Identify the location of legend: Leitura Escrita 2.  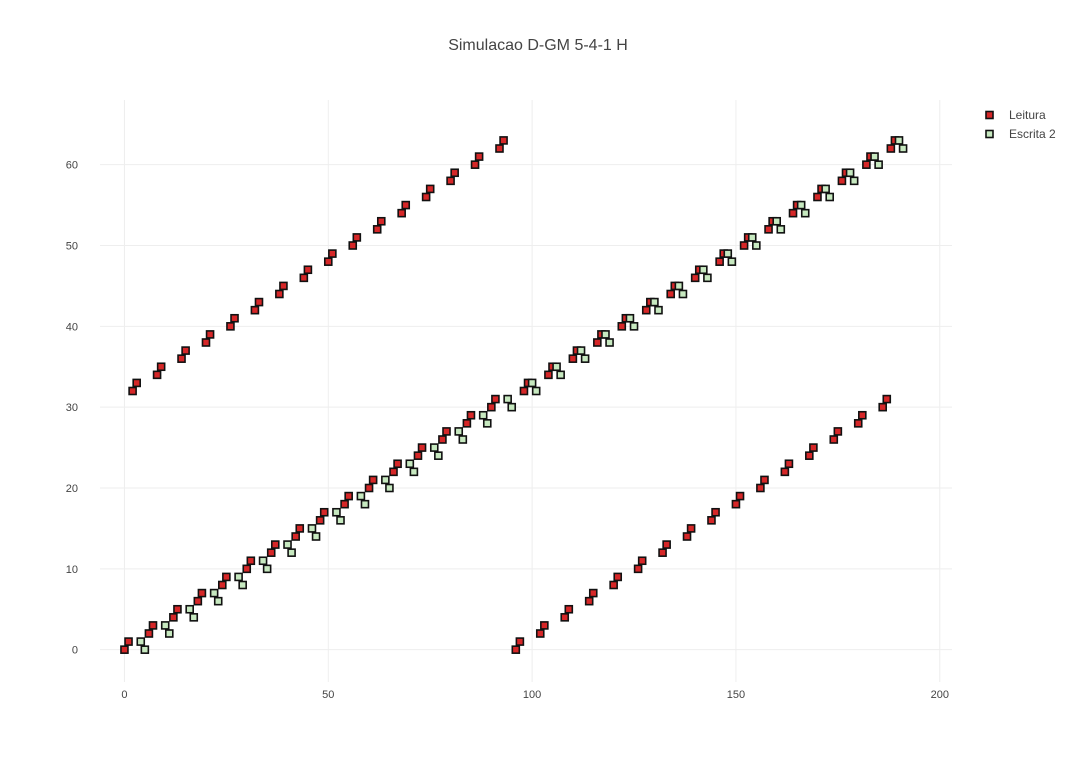
(1020, 124).